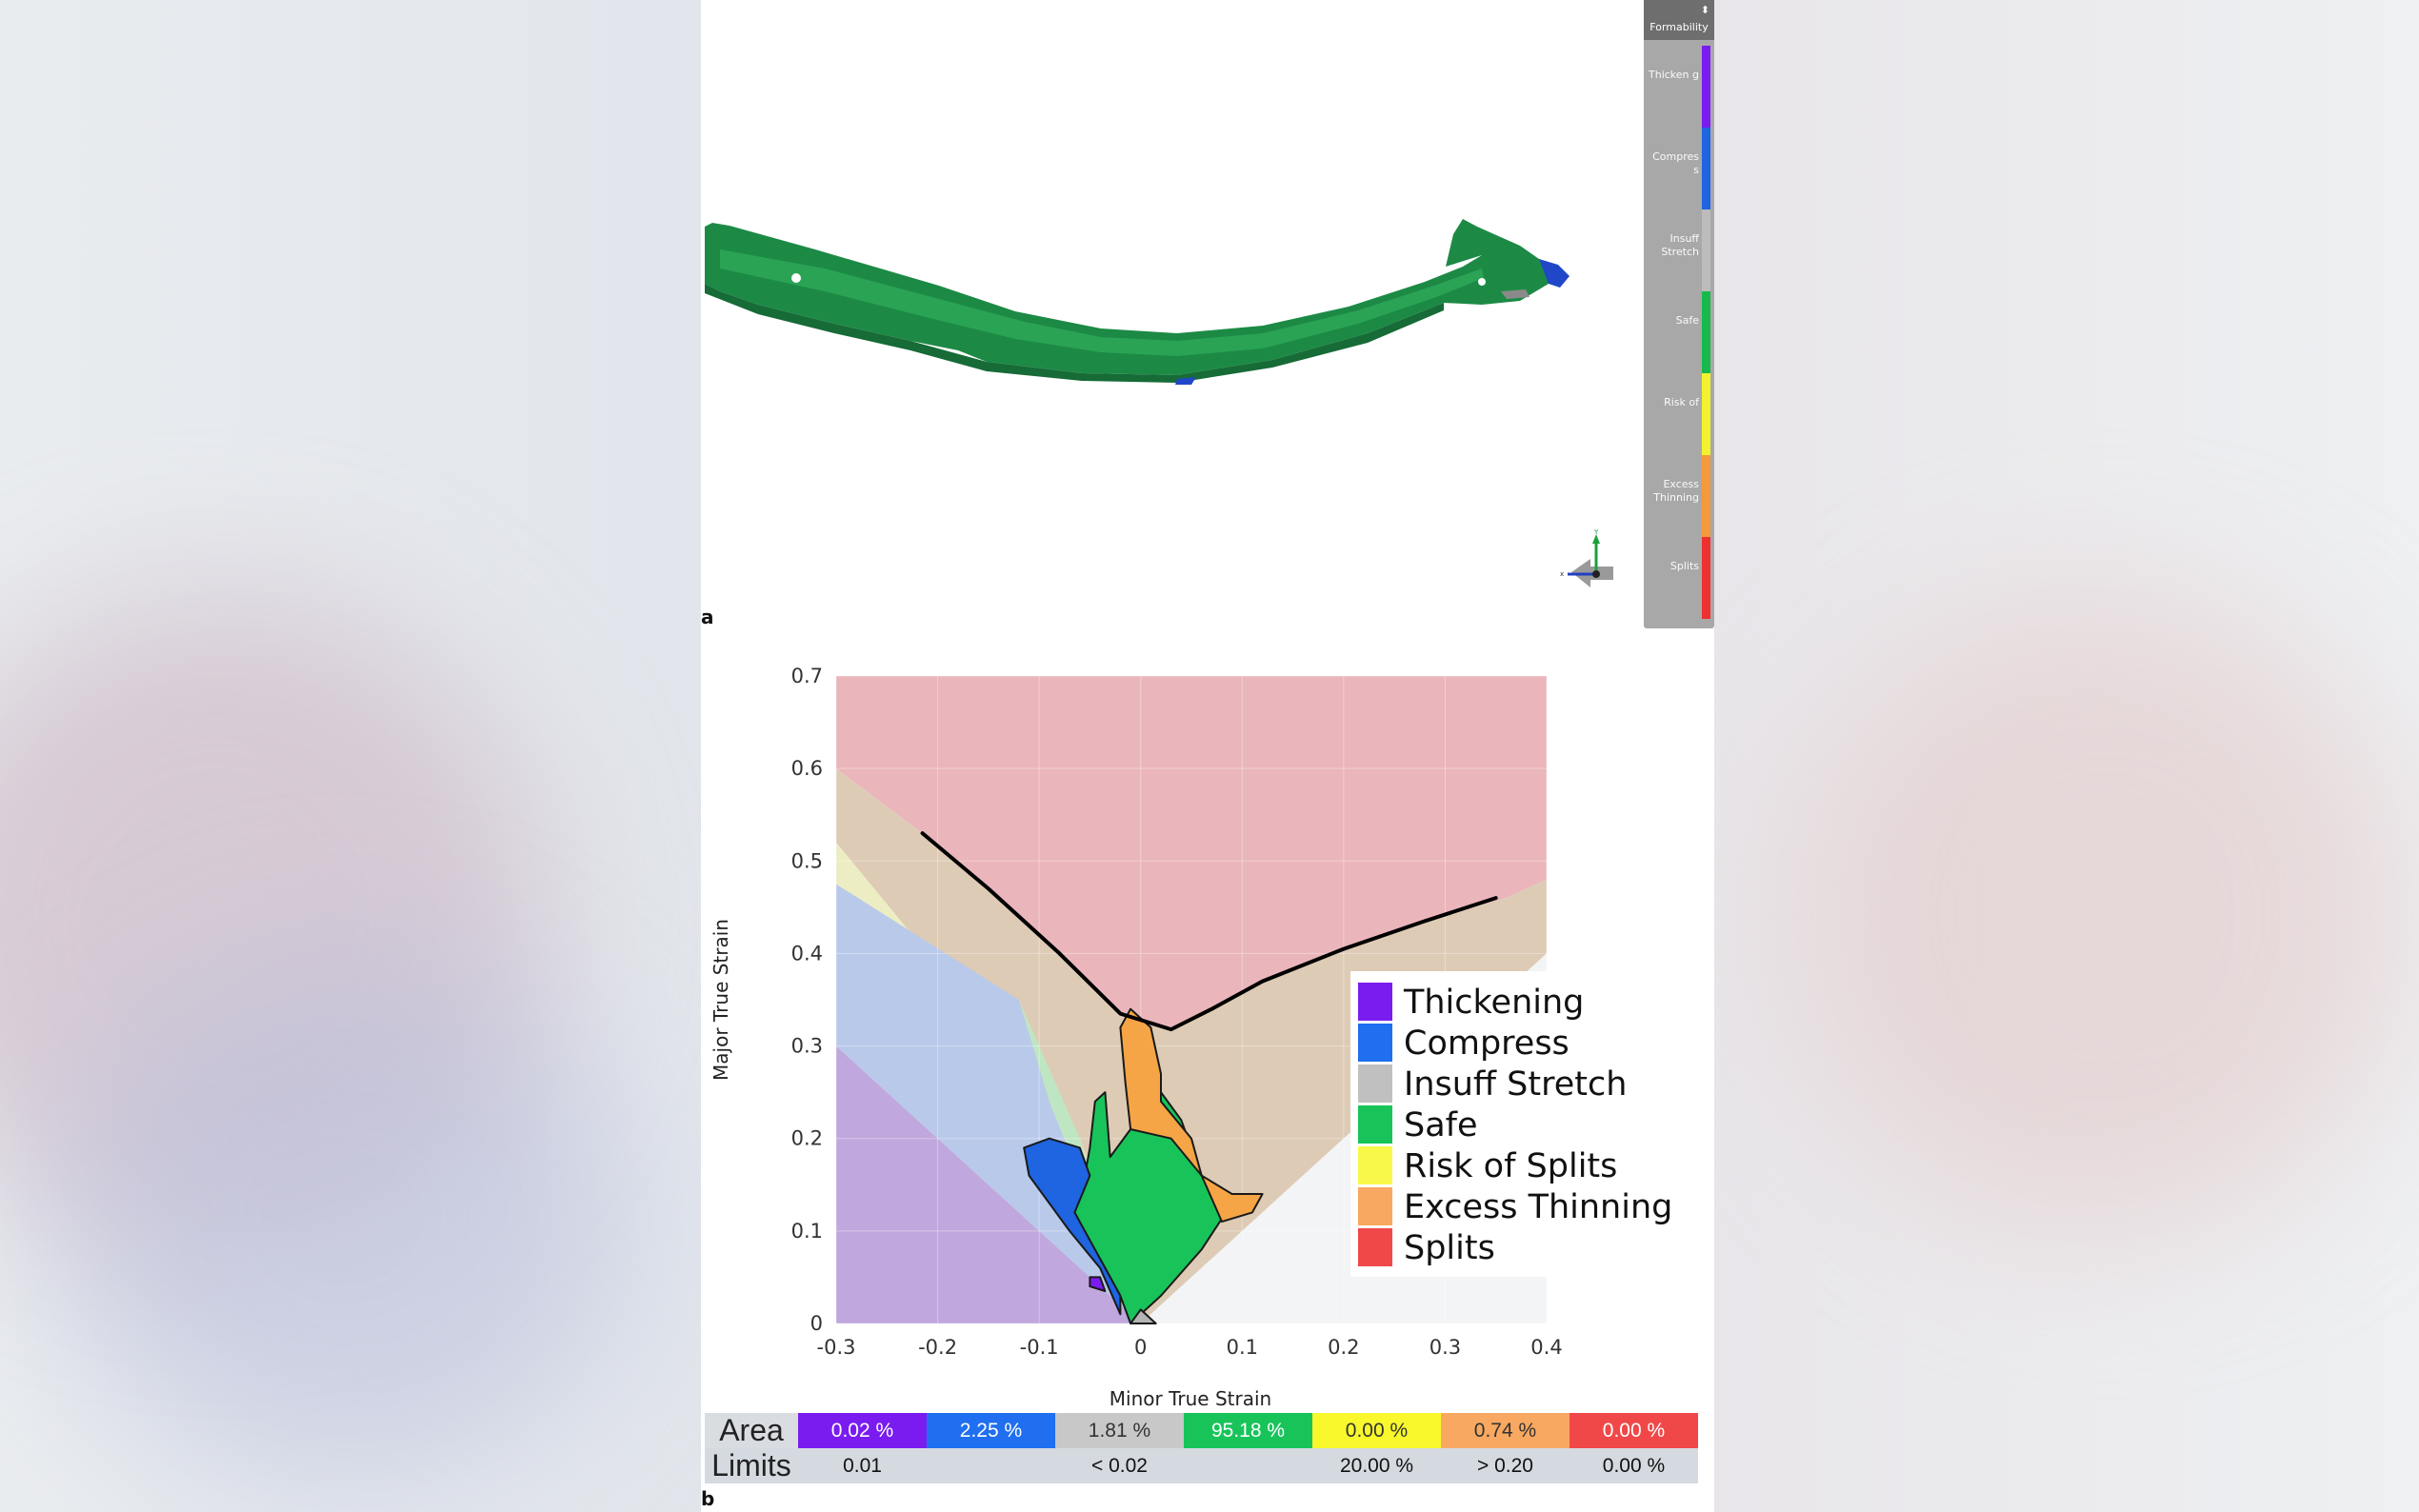 The width and height of the screenshot is (2419, 1512). What do you see at coordinates (937, 1347) in the screenshot?
I see `x-tick-label: -0.2` at bounding box center [937, 1347].